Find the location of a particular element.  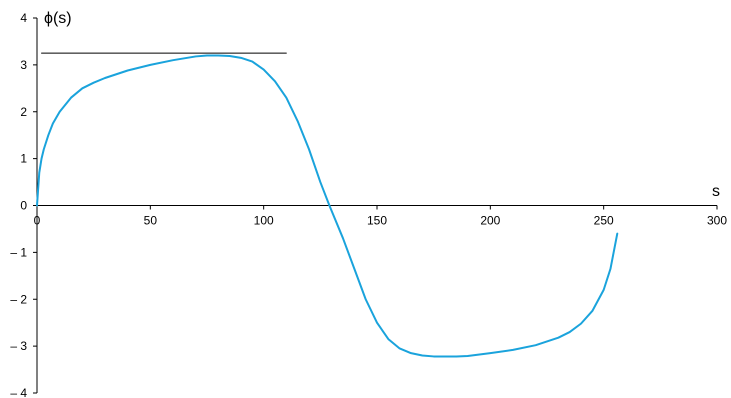

y-tick-label: 0 is located at coordinates (23, 206).